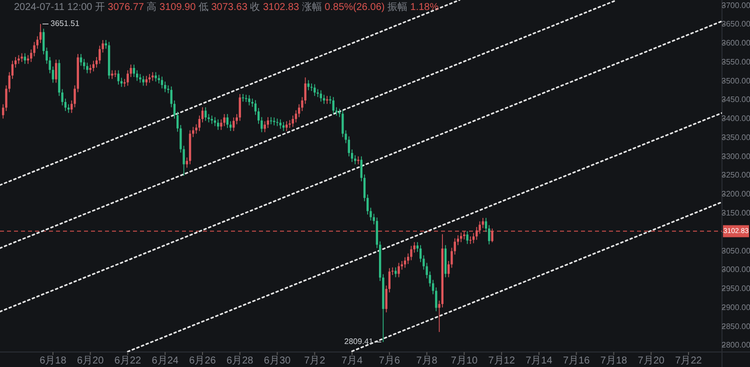 The height and width of the screenshot is (367, 750). I want to click on y-tick-label: 3400.00, so click(736, 119).